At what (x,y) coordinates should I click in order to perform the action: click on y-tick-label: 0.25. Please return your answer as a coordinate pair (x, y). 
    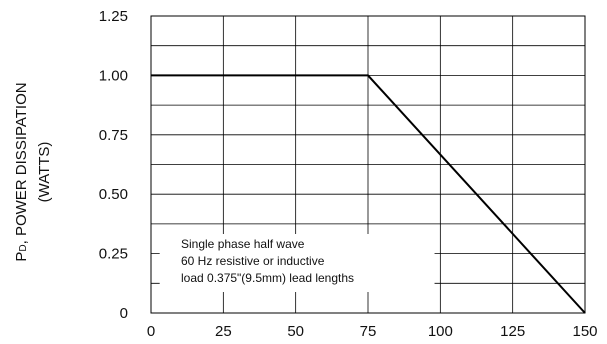
    Looking at the image, I should click on (113, 254).